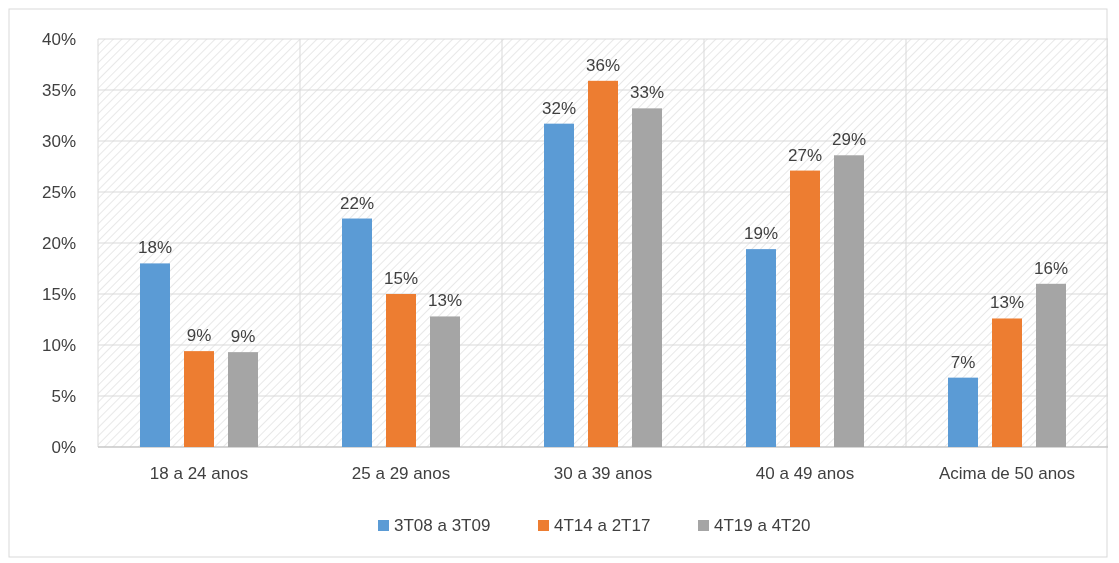 This screenshot has width=1119, height=563. I want to click on x-tick-label: 30 a 39 anos, so click(603, 473).